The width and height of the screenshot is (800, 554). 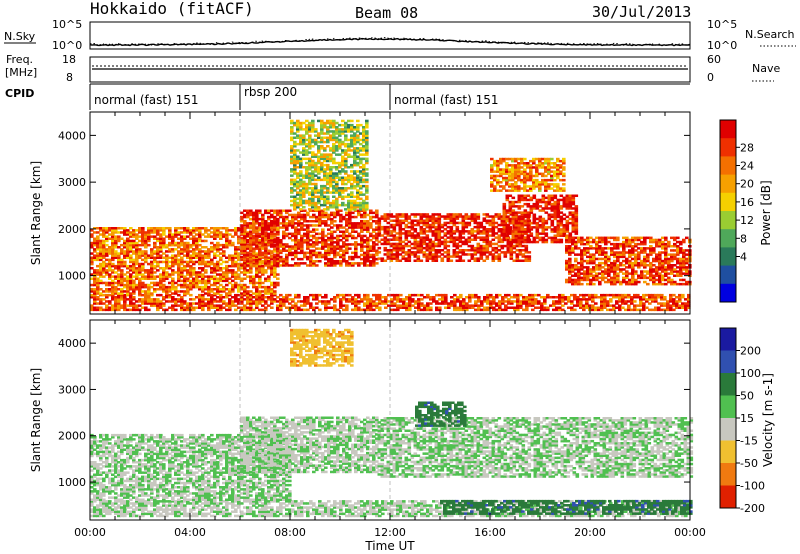 I want to click on freq-tick-bottom: 8, so click(x=69, y=77).